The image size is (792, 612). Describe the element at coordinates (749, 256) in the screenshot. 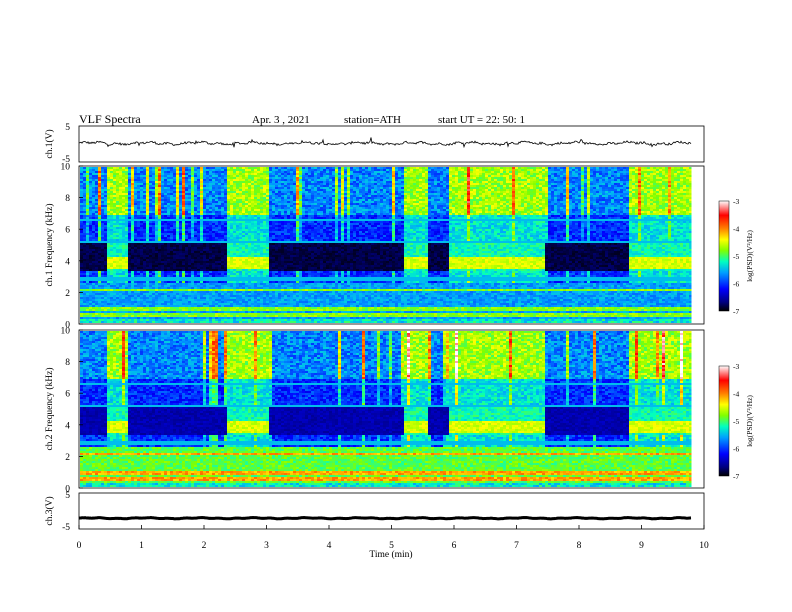

I see `ch1-colorbar-label: log(PSD)(V²/Hz)` at that location.